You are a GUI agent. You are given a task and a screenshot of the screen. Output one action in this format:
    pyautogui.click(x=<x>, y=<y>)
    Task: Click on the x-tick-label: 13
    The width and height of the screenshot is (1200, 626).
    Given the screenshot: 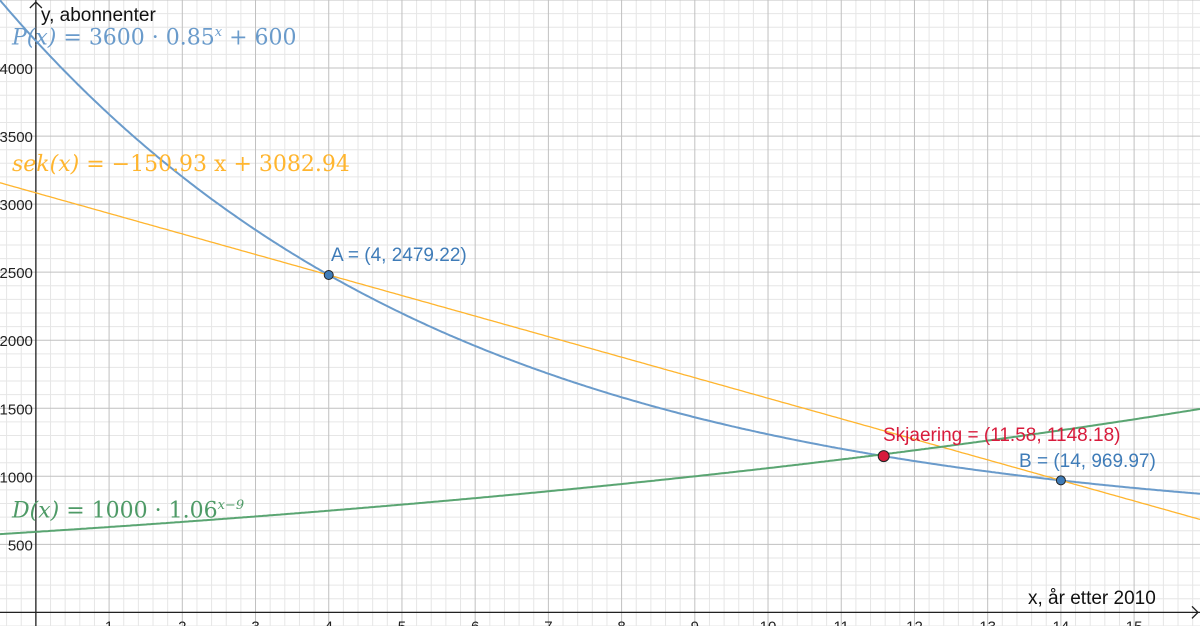 What is the action you would take?
    pyautogui.click(x=987, y=622)
    